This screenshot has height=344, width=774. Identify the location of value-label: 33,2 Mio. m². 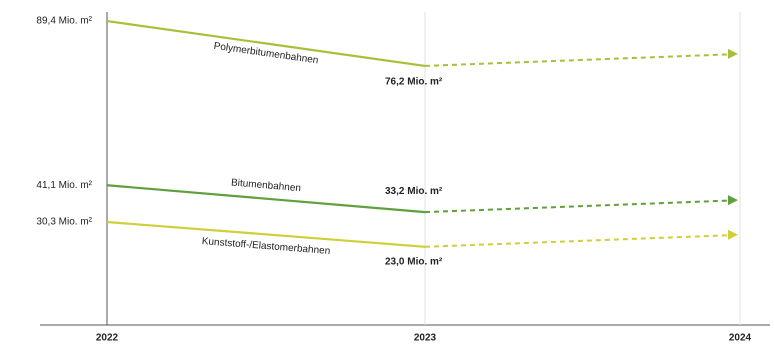
(414, 191).